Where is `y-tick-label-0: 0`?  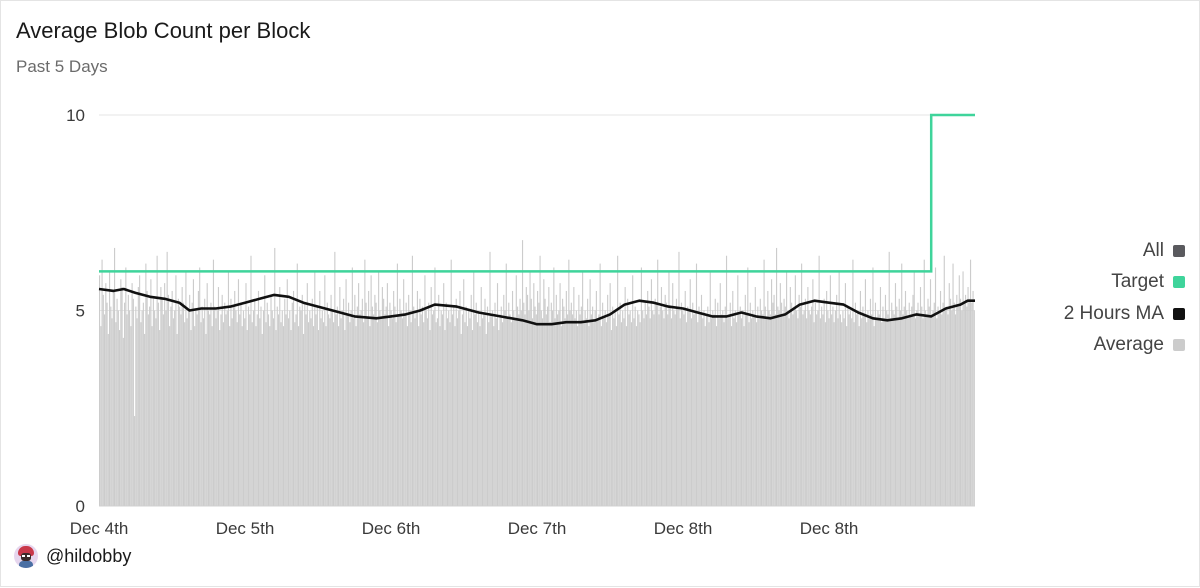 y-tick-label-0: 0 is located at coordinates (80, 506).